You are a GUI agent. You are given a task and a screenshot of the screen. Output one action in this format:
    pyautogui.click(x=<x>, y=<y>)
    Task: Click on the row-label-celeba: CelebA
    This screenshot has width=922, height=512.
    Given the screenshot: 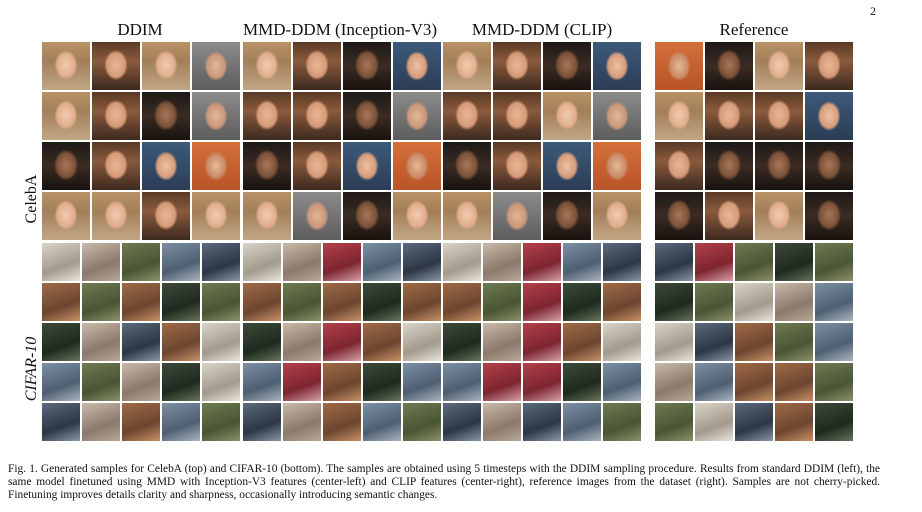 What is the action you would take?
    pyautogui.click(x=31, y=199)
    